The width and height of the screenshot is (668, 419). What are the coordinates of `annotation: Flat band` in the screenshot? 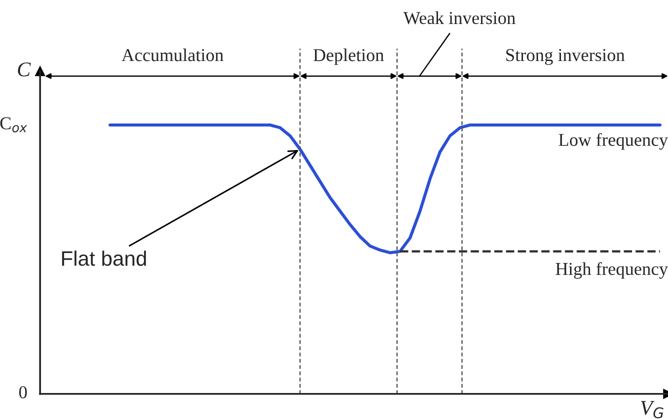 It's located at (104, 258).